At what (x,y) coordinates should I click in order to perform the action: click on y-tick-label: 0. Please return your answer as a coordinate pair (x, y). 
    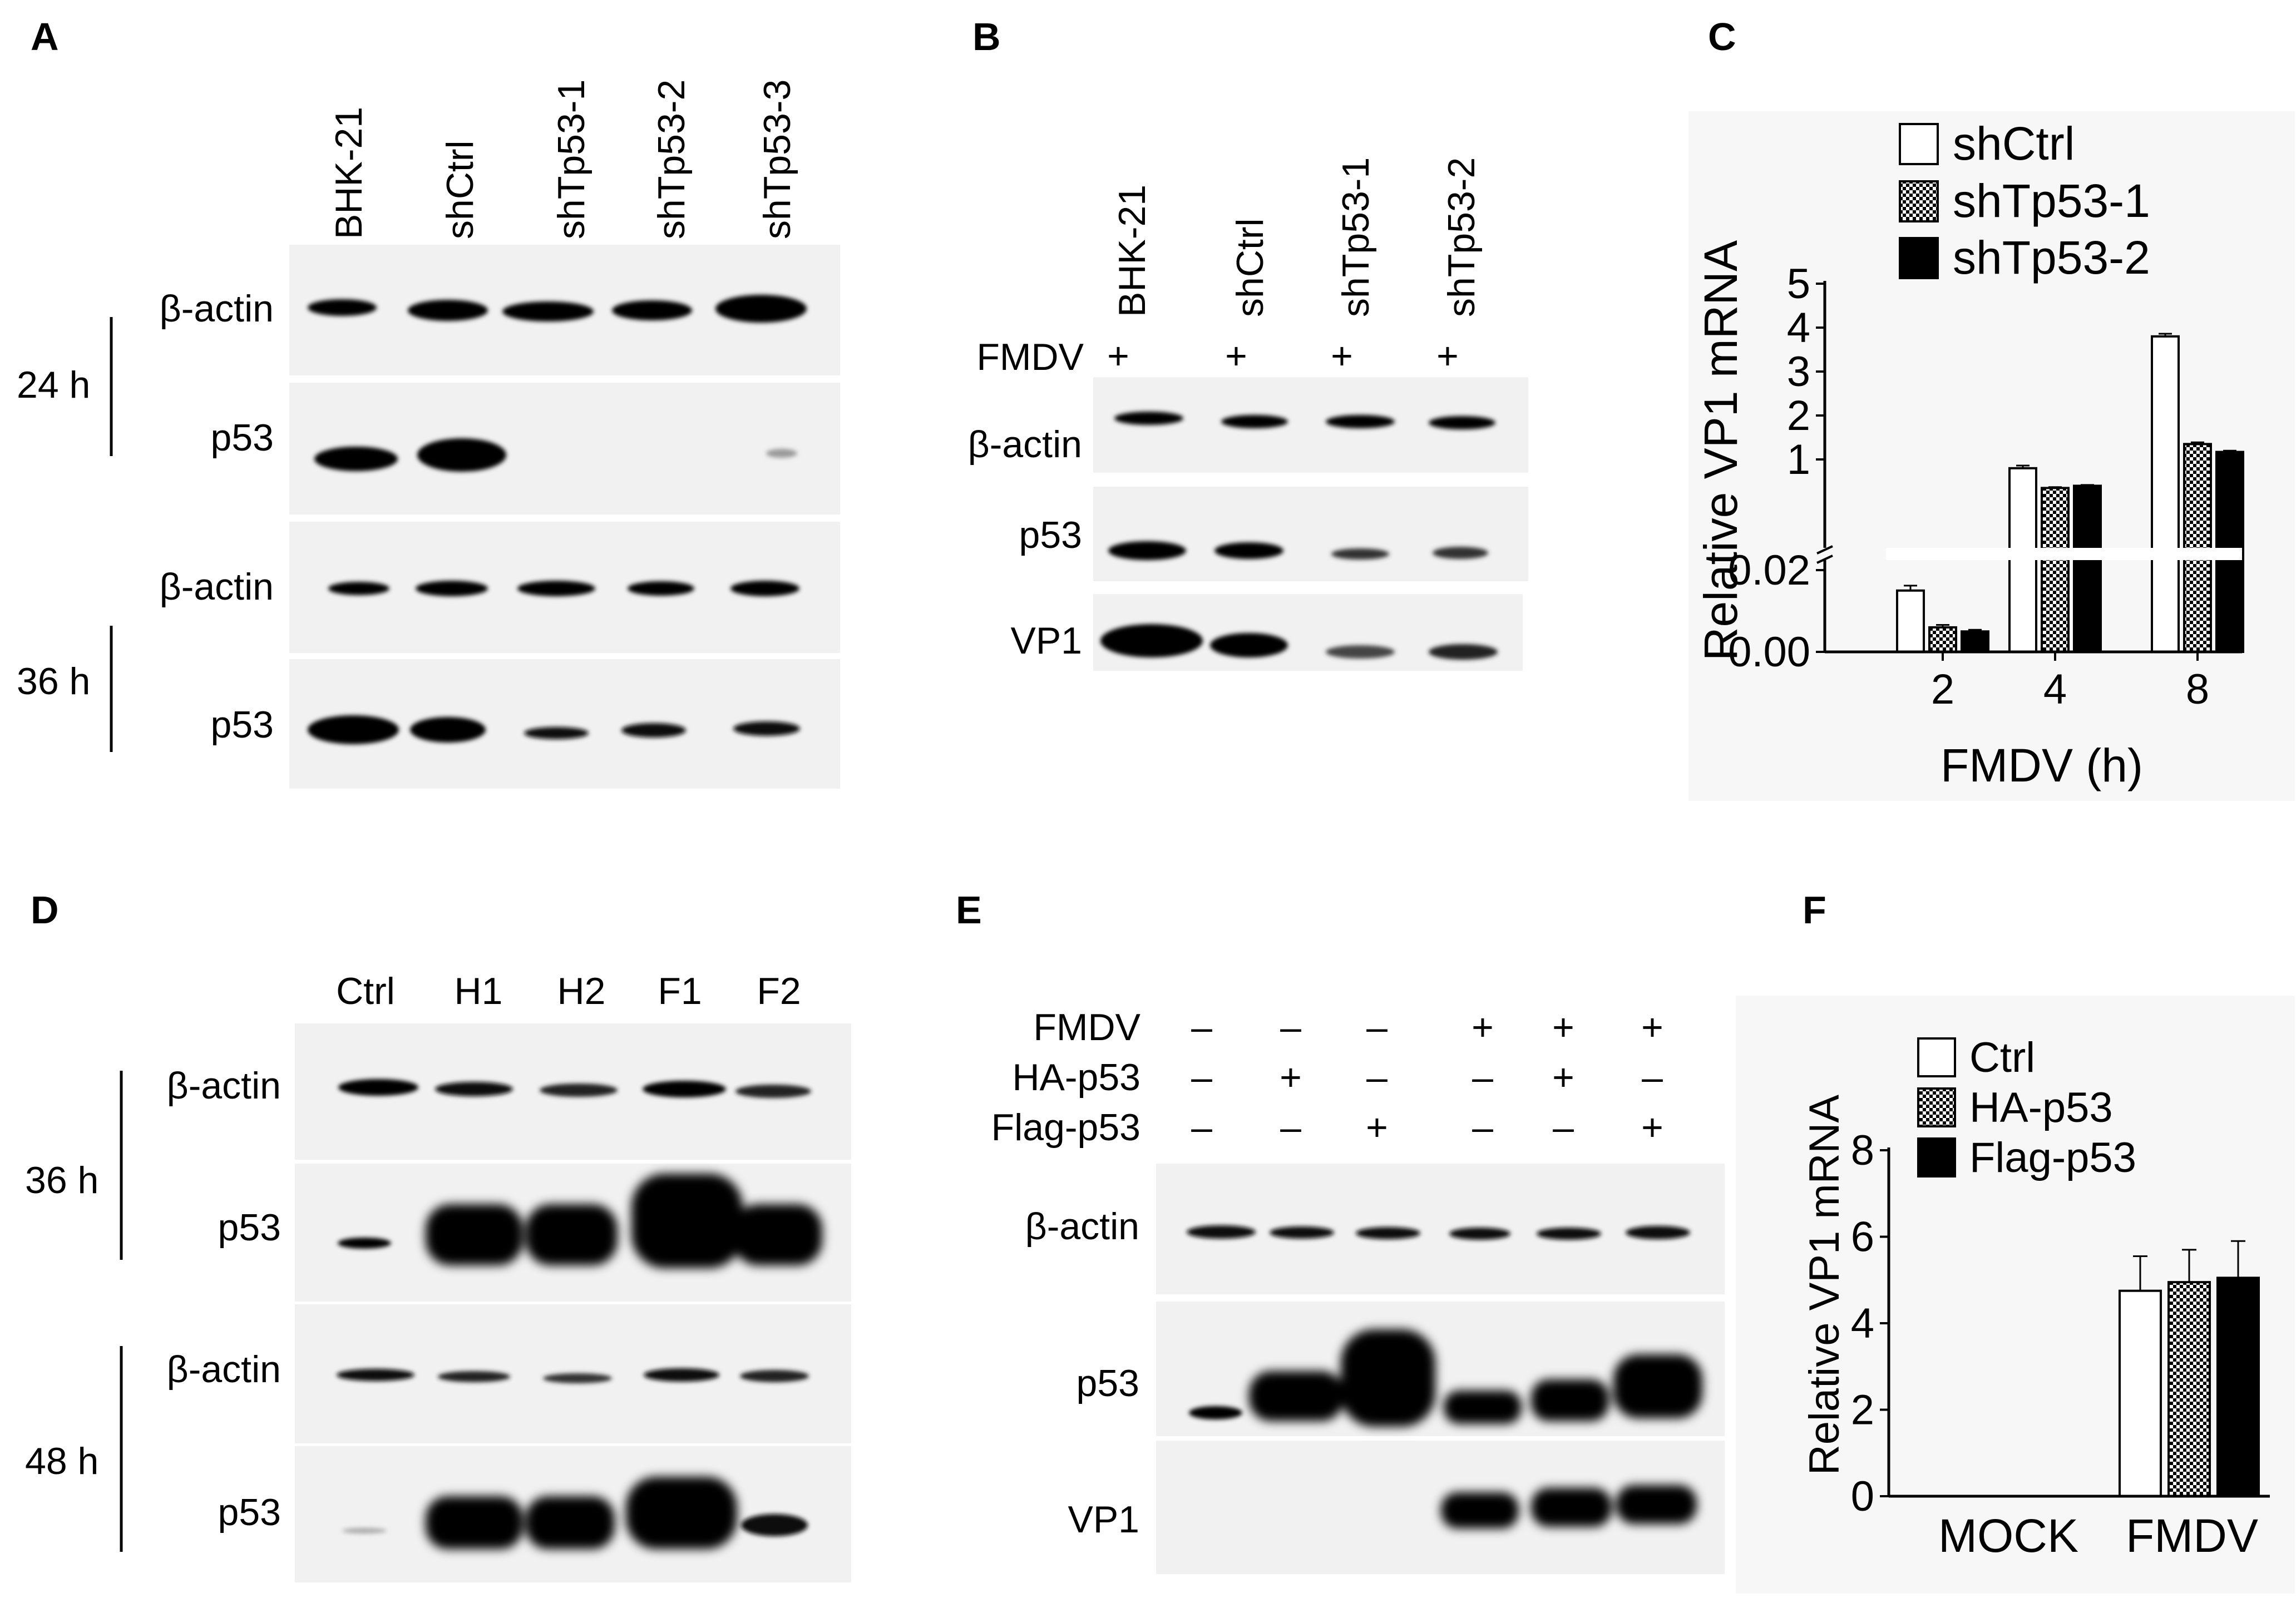
    Looking at the image, I should click on (1863, 1496).